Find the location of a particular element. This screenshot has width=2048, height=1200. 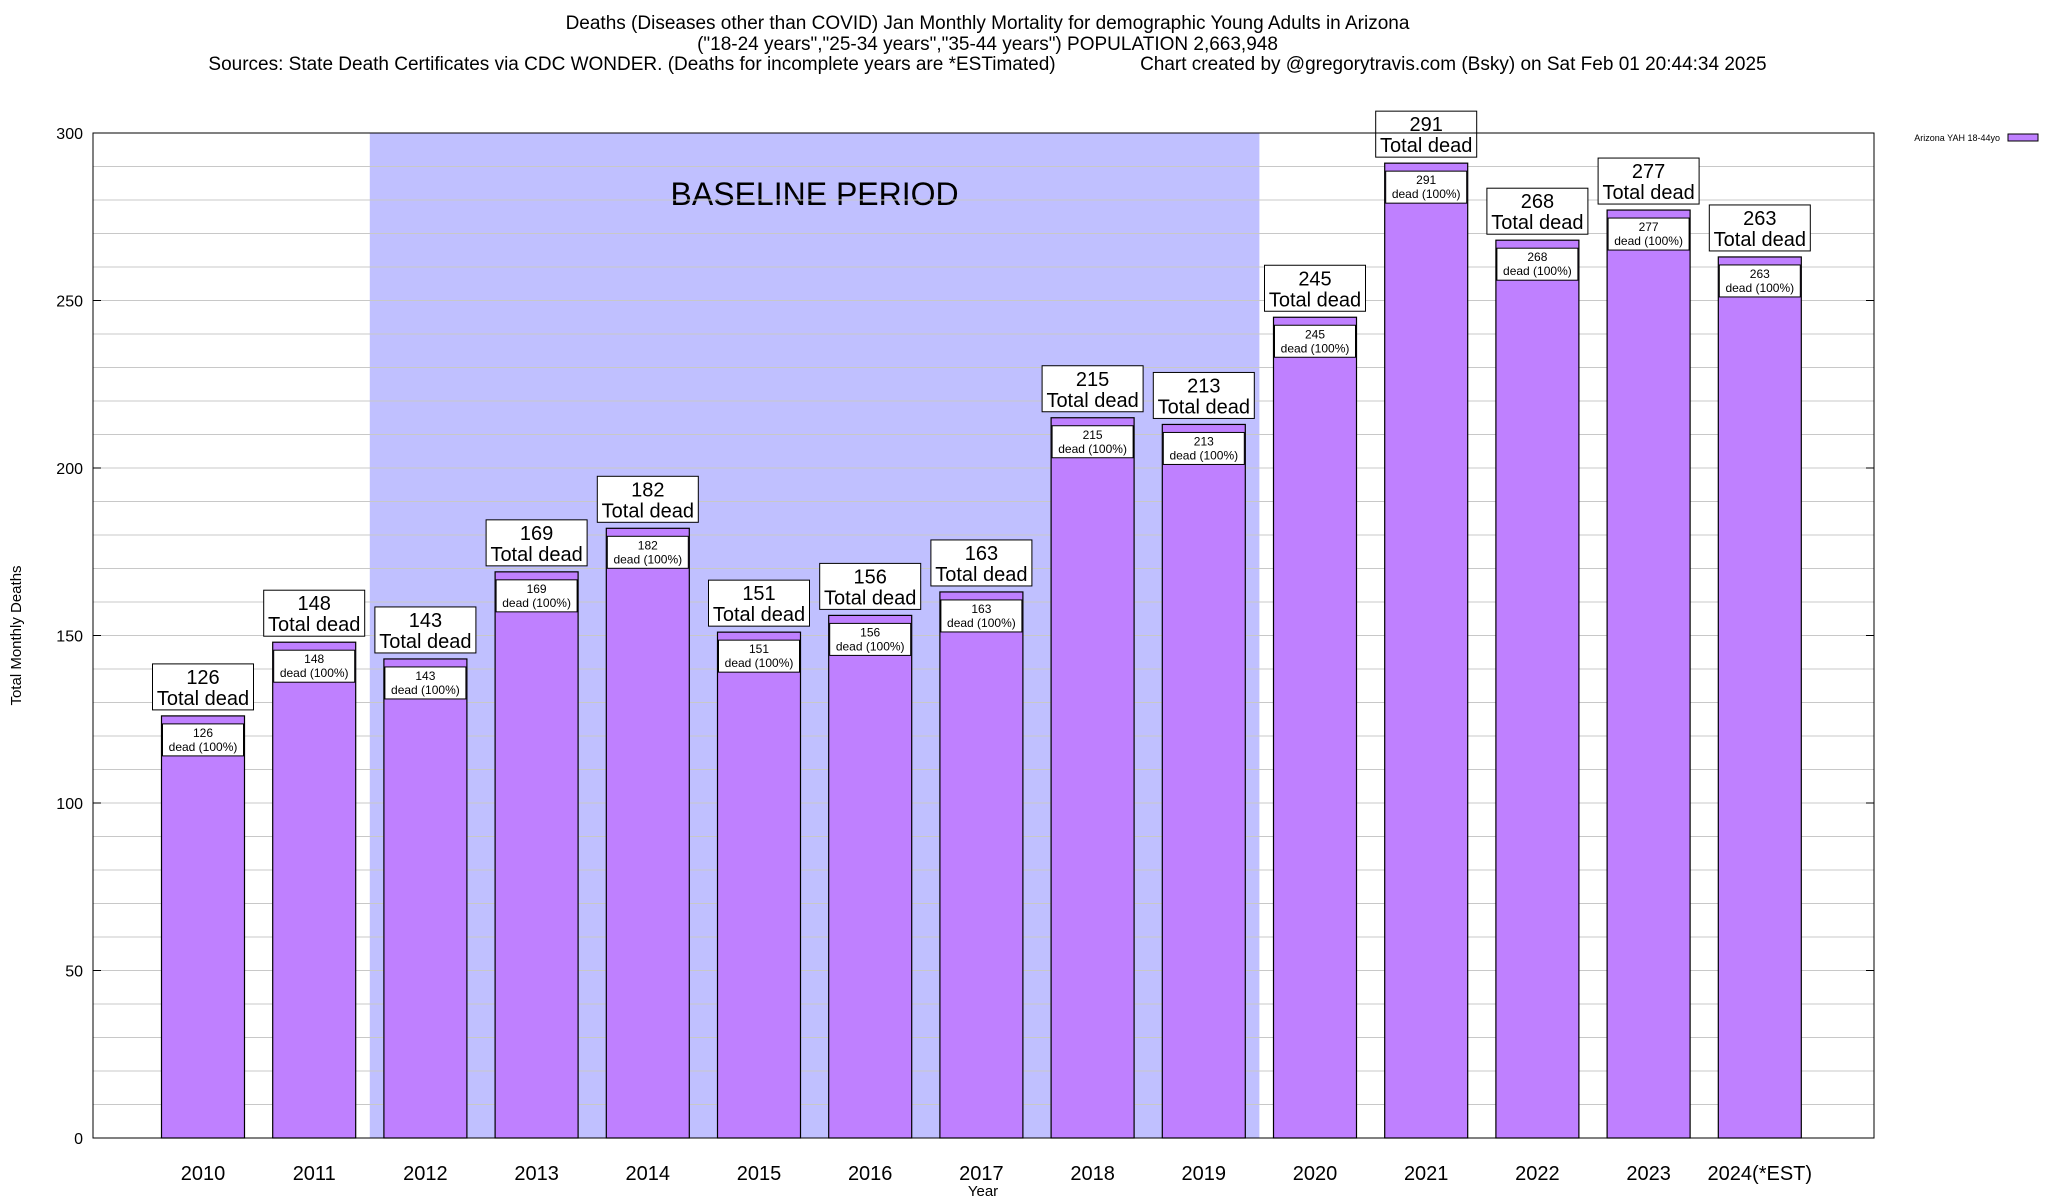

inner-value-label: 163 is located at coordinates (981, 609).